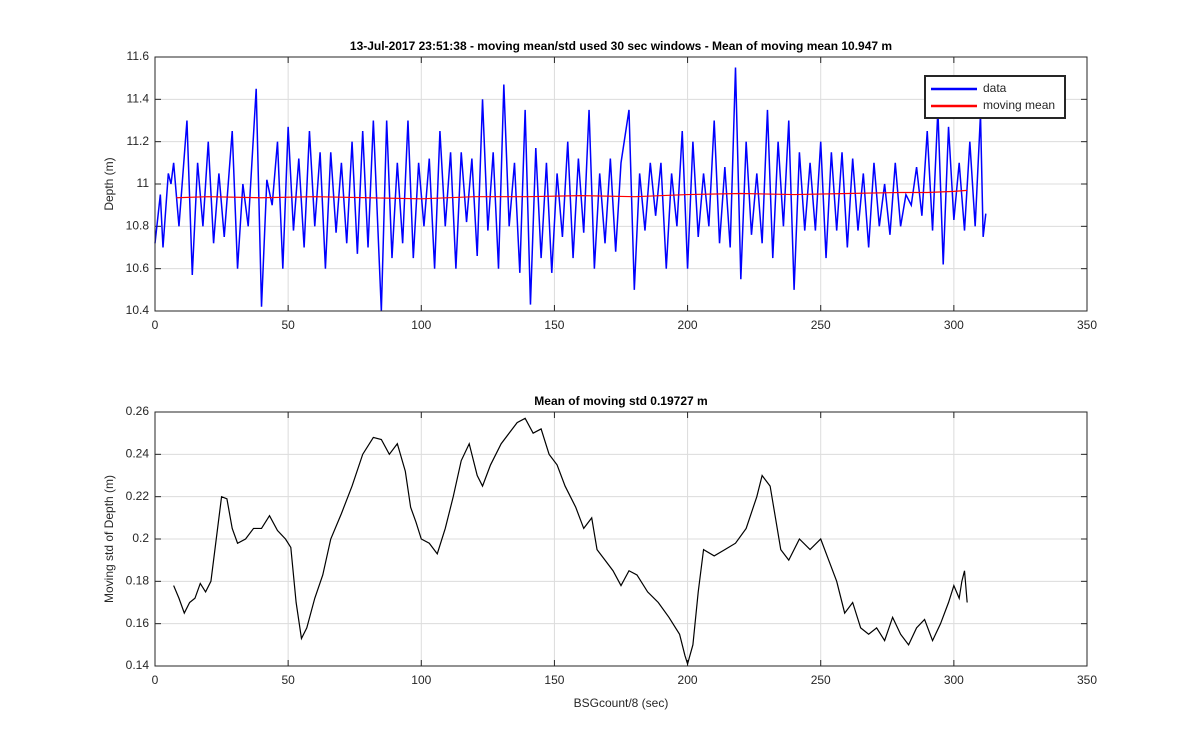 The height and width of the screenshot is (750, 1200). Describe the element at coordinates (138, 411) in the screenshot. I see `y-tick-label: 0.26` at that location.